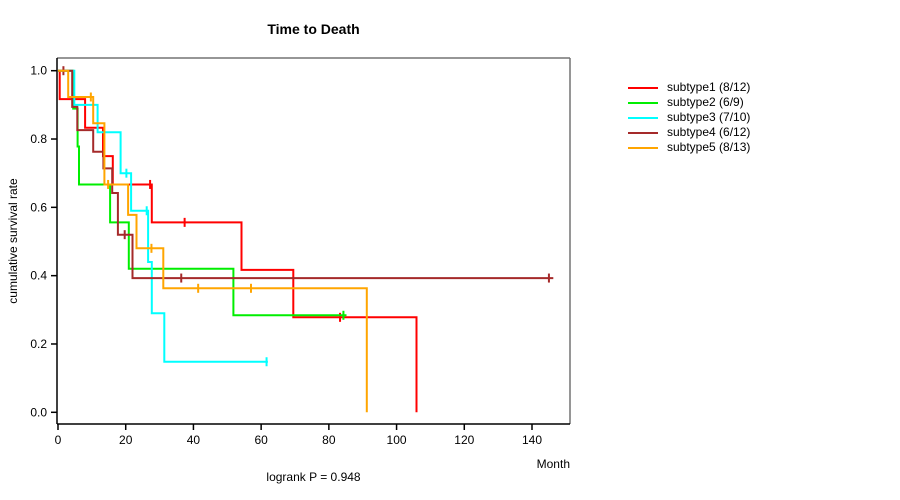  I want to click on legend-item: subtype4 (6/12), so click(689, 132).